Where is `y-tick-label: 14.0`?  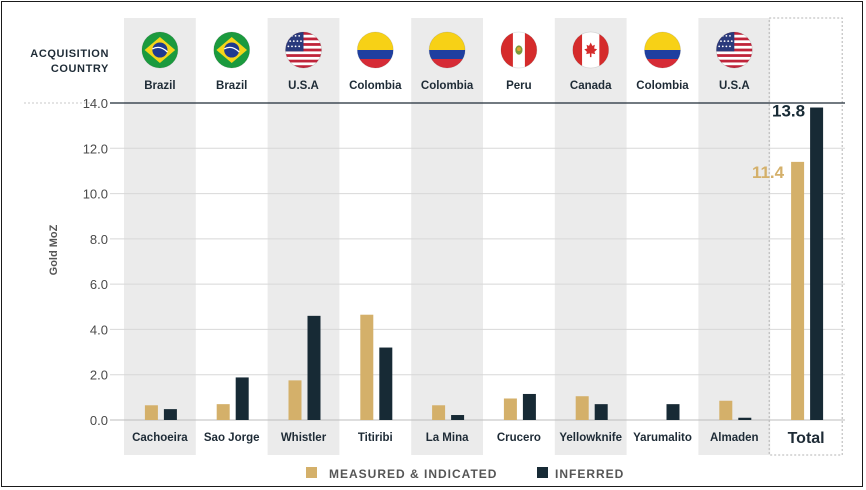
y-tick-label: 14.0 is located at coordinates (95, 103).